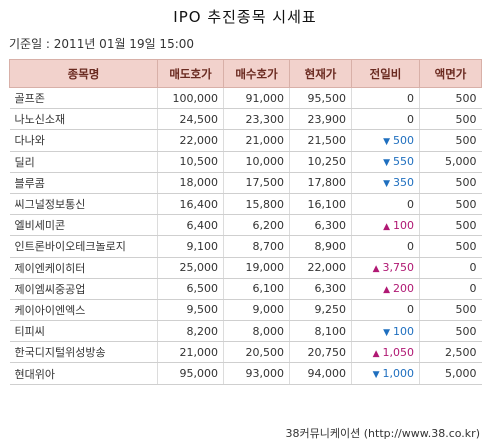 The image size is (490, 447). I want to click on change-value: 1,050, so click(398, 352).